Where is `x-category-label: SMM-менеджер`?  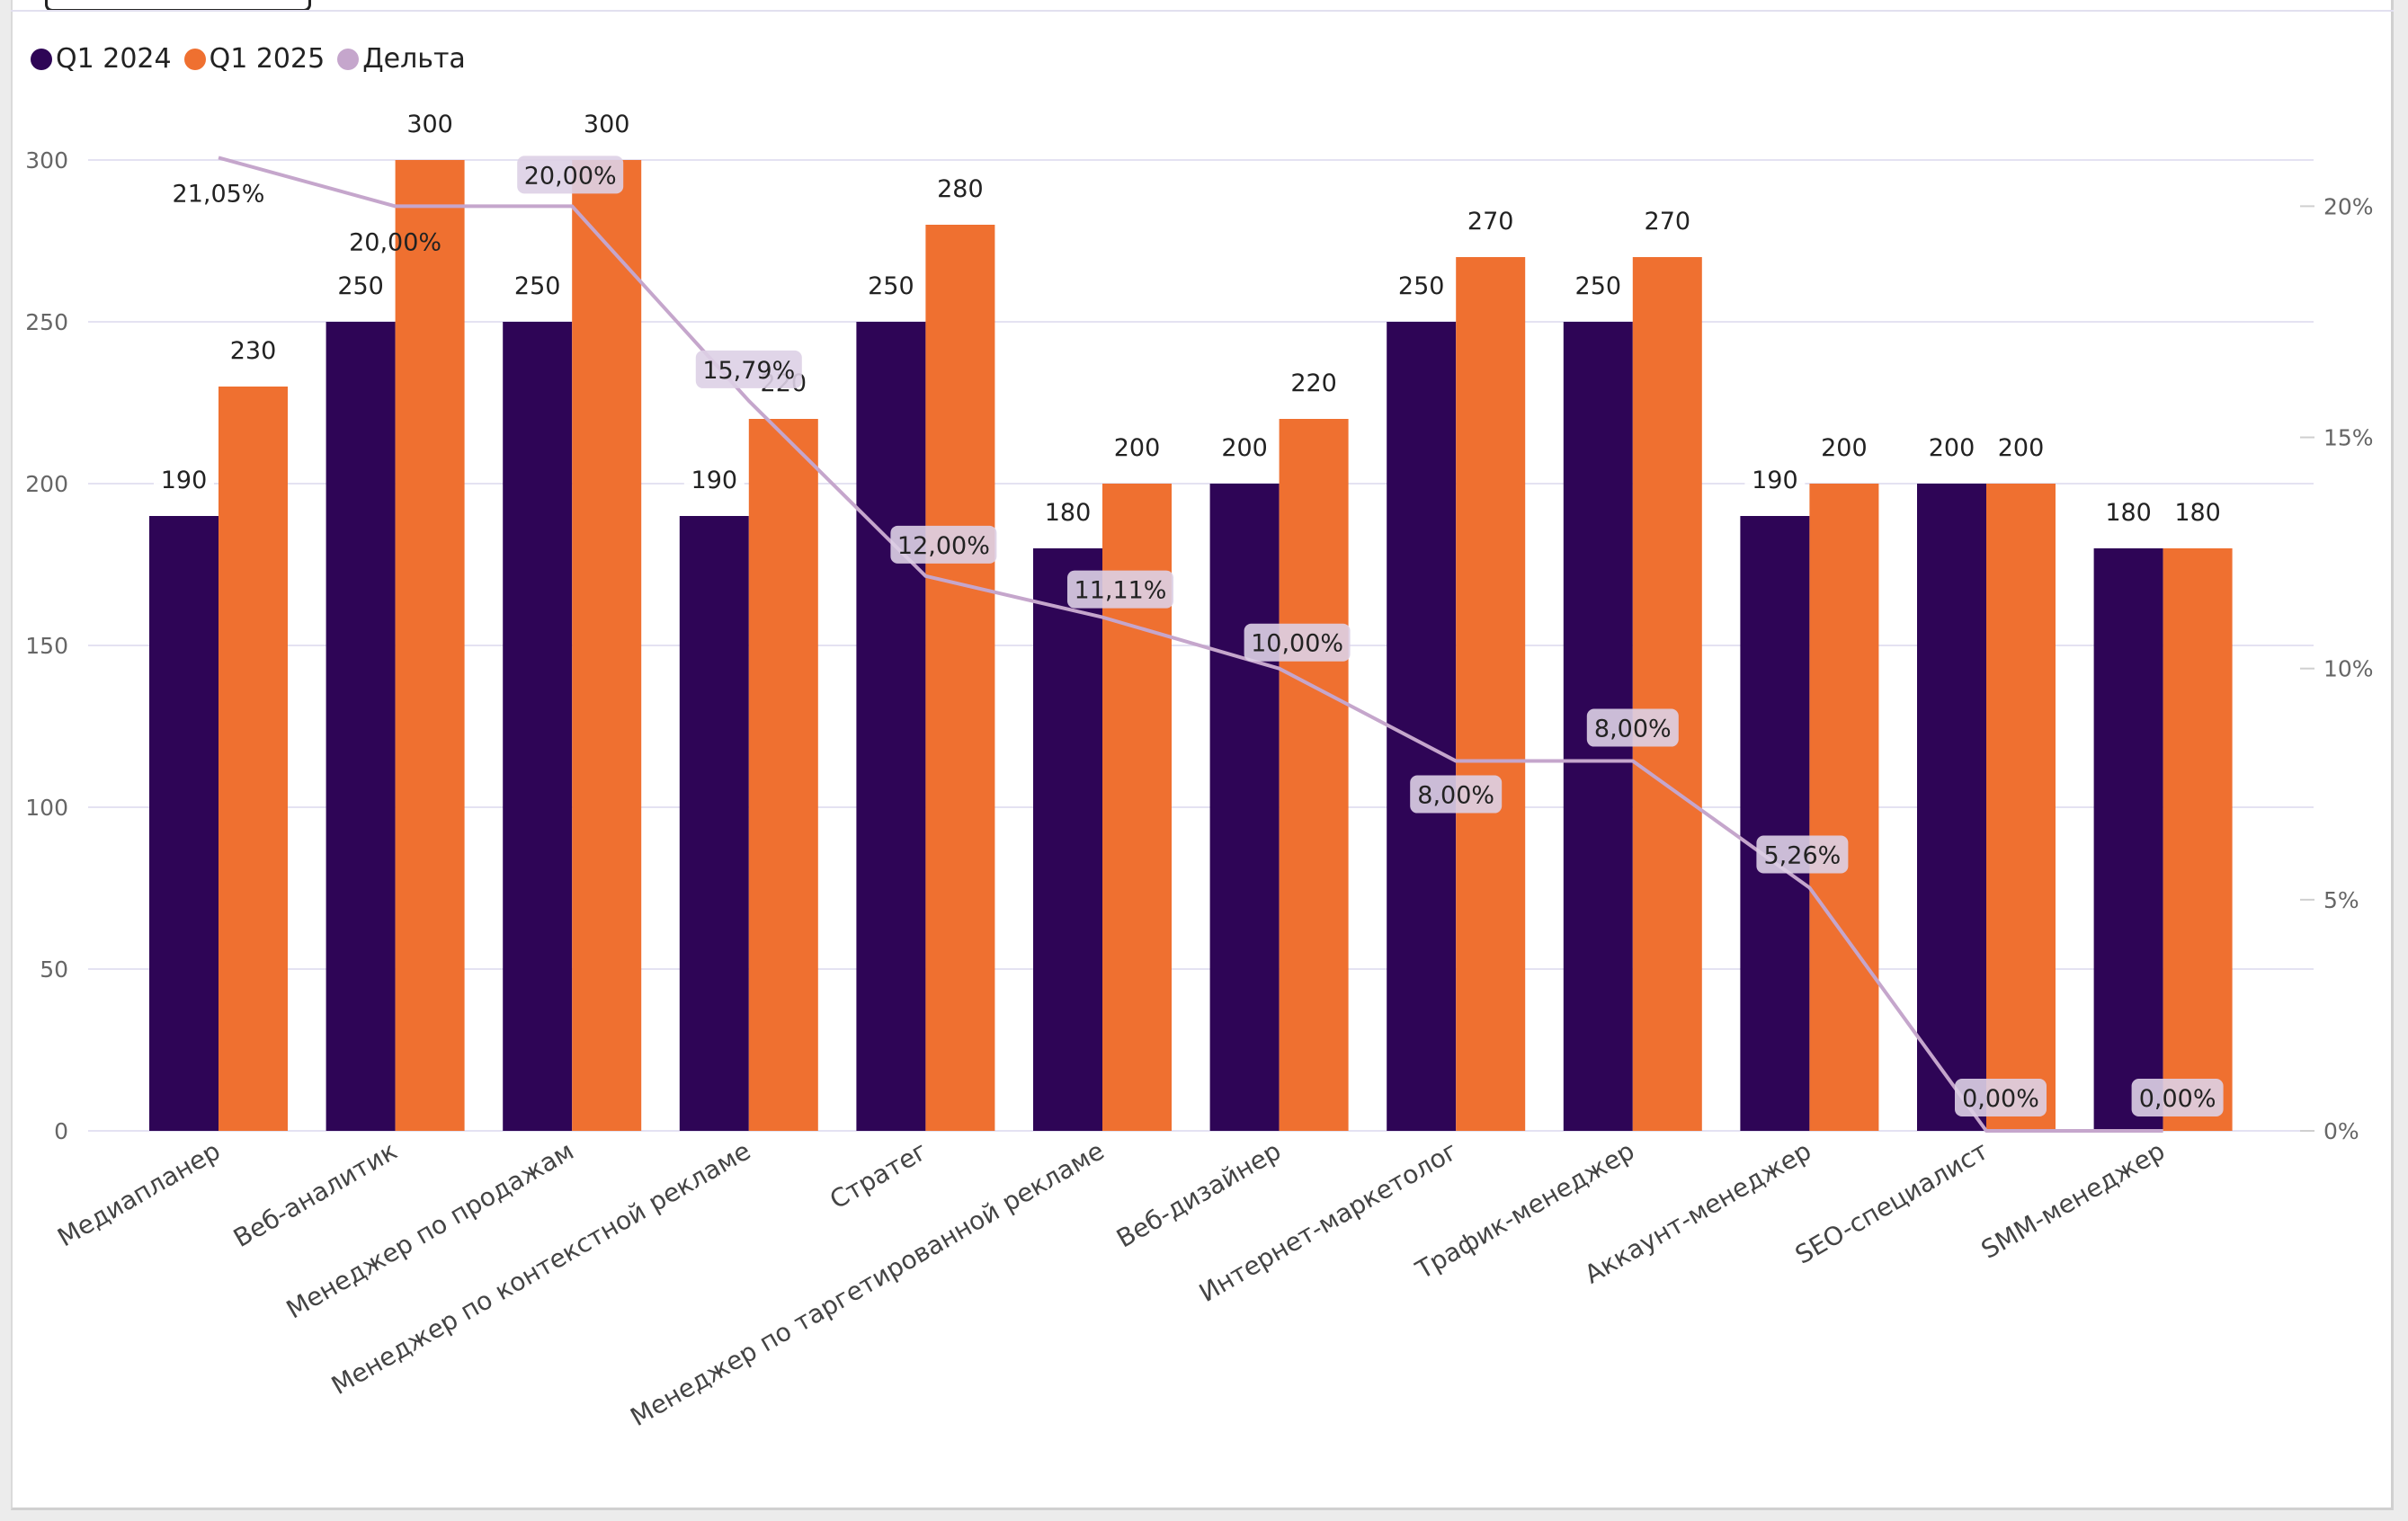
x-category-label: SMM-менеджер is located at coordinates (2073, 1199).